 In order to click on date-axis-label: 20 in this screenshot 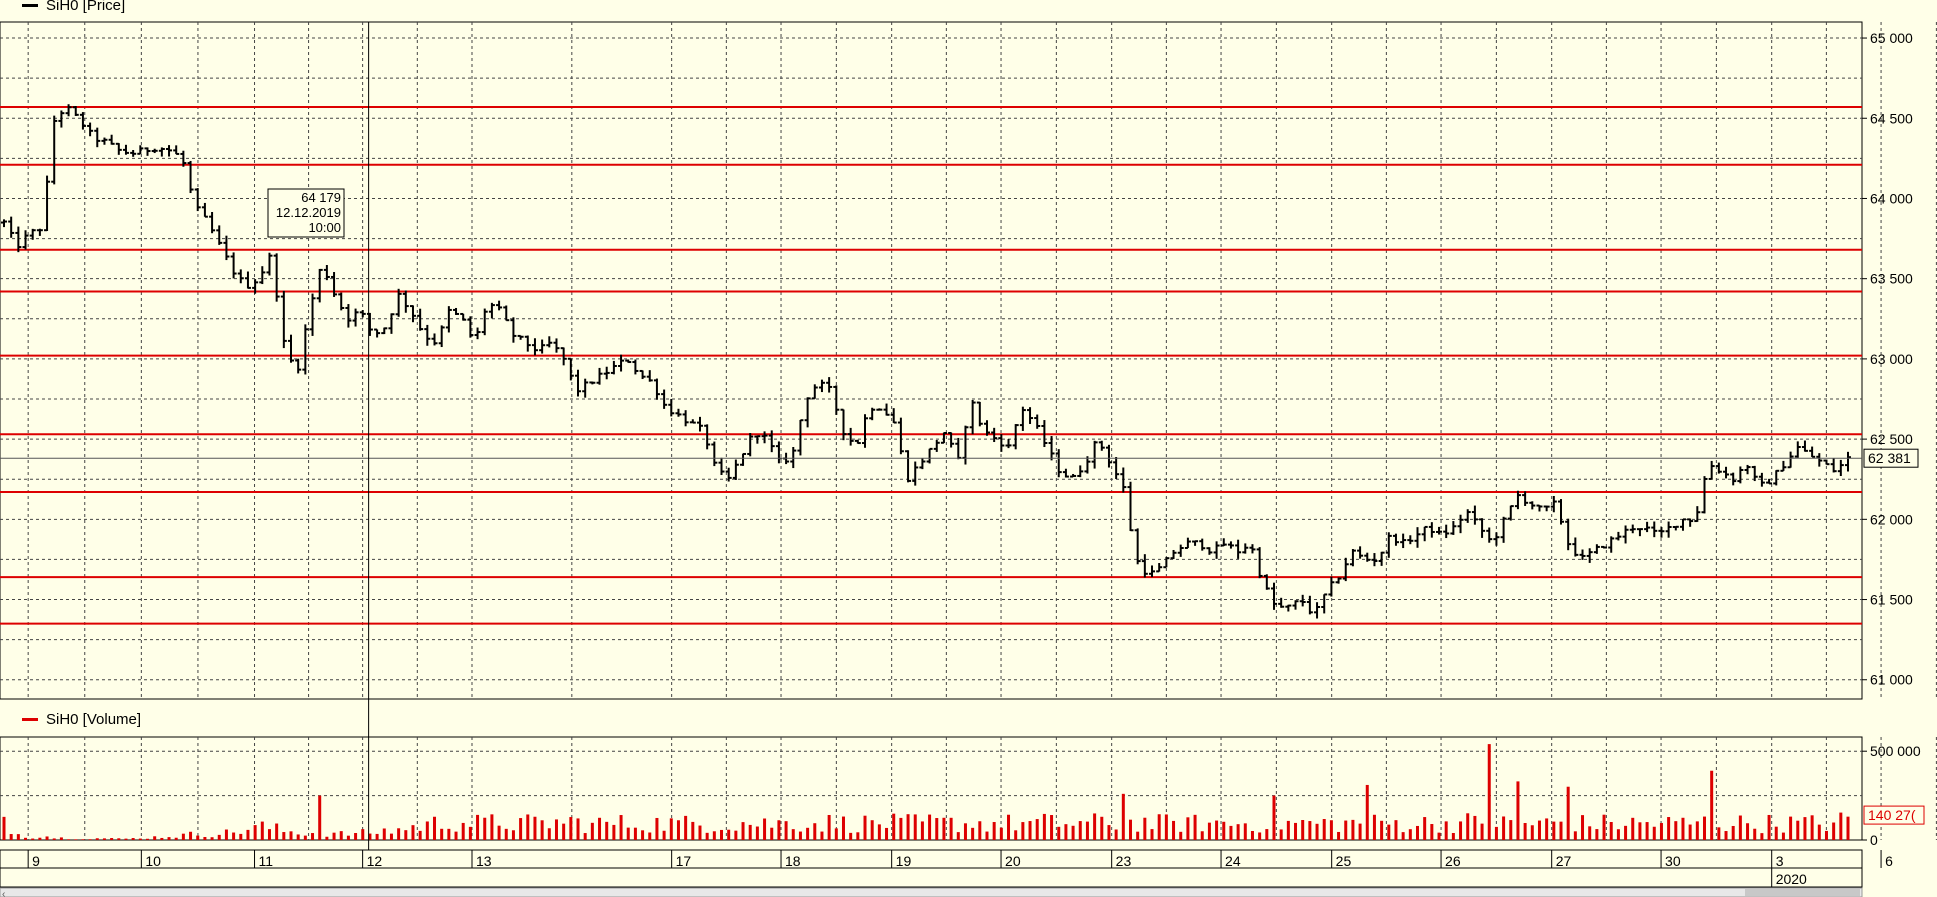, I will do `click(1013, 861)`.